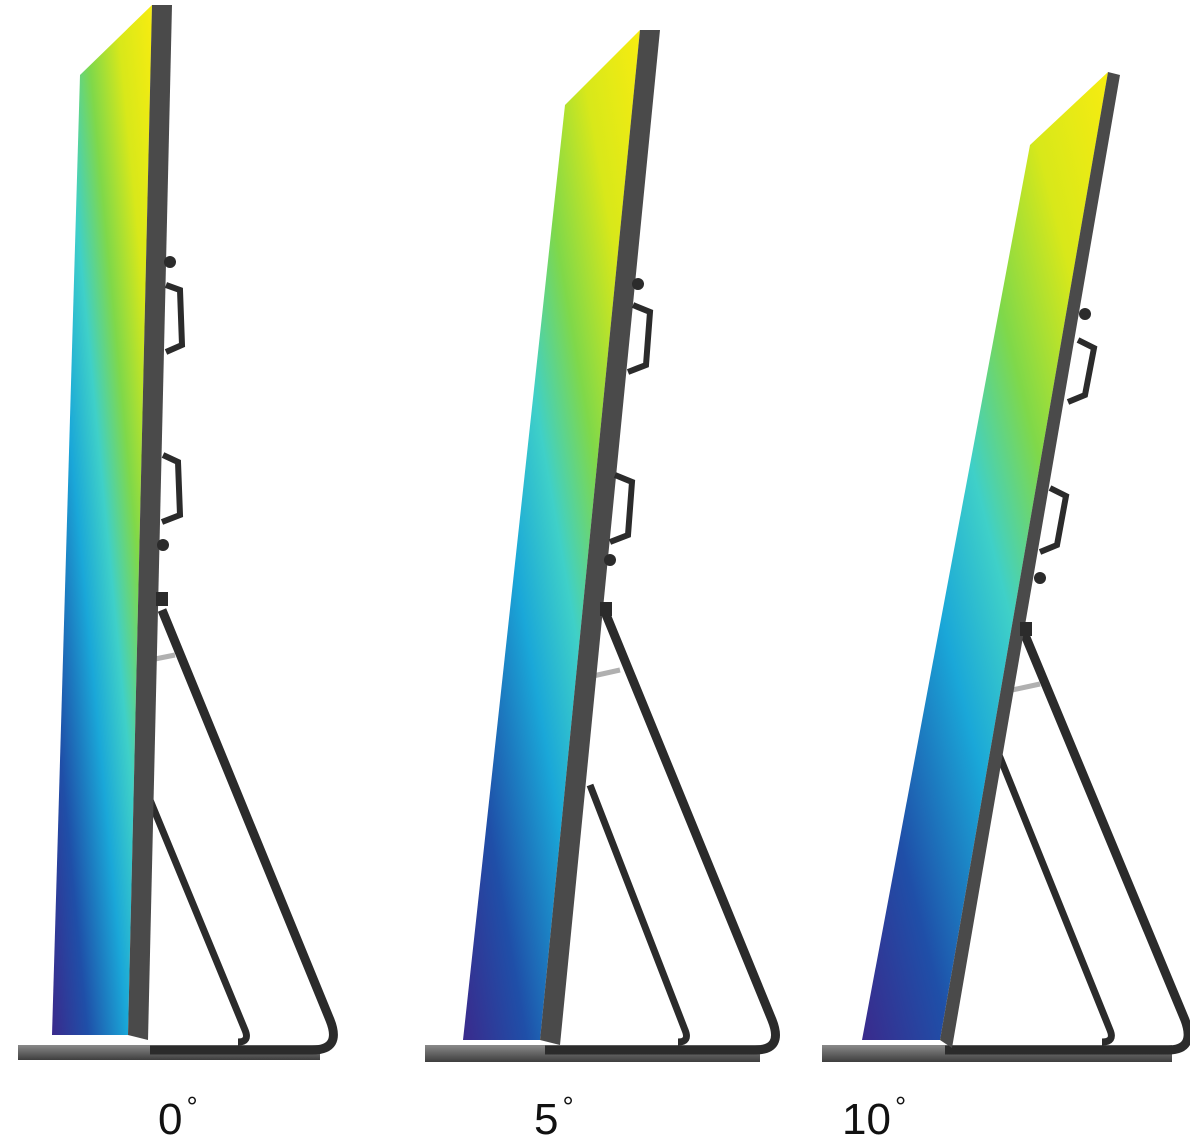  I want to click on tilt-angle-label: 0 °, so click(178, 1117).